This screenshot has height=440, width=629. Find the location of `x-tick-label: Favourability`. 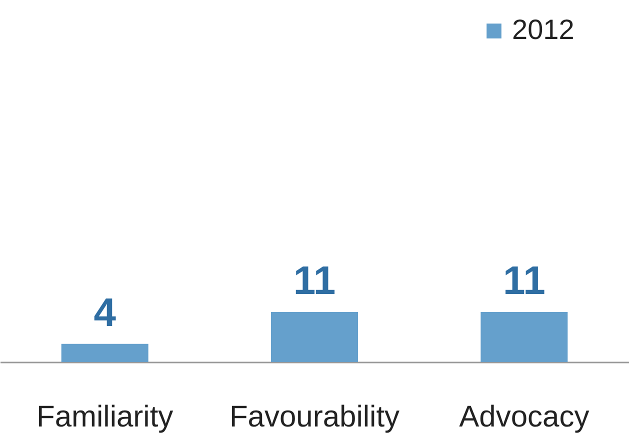

x-tick-label: Favourability is located at coordinates (314, 417).